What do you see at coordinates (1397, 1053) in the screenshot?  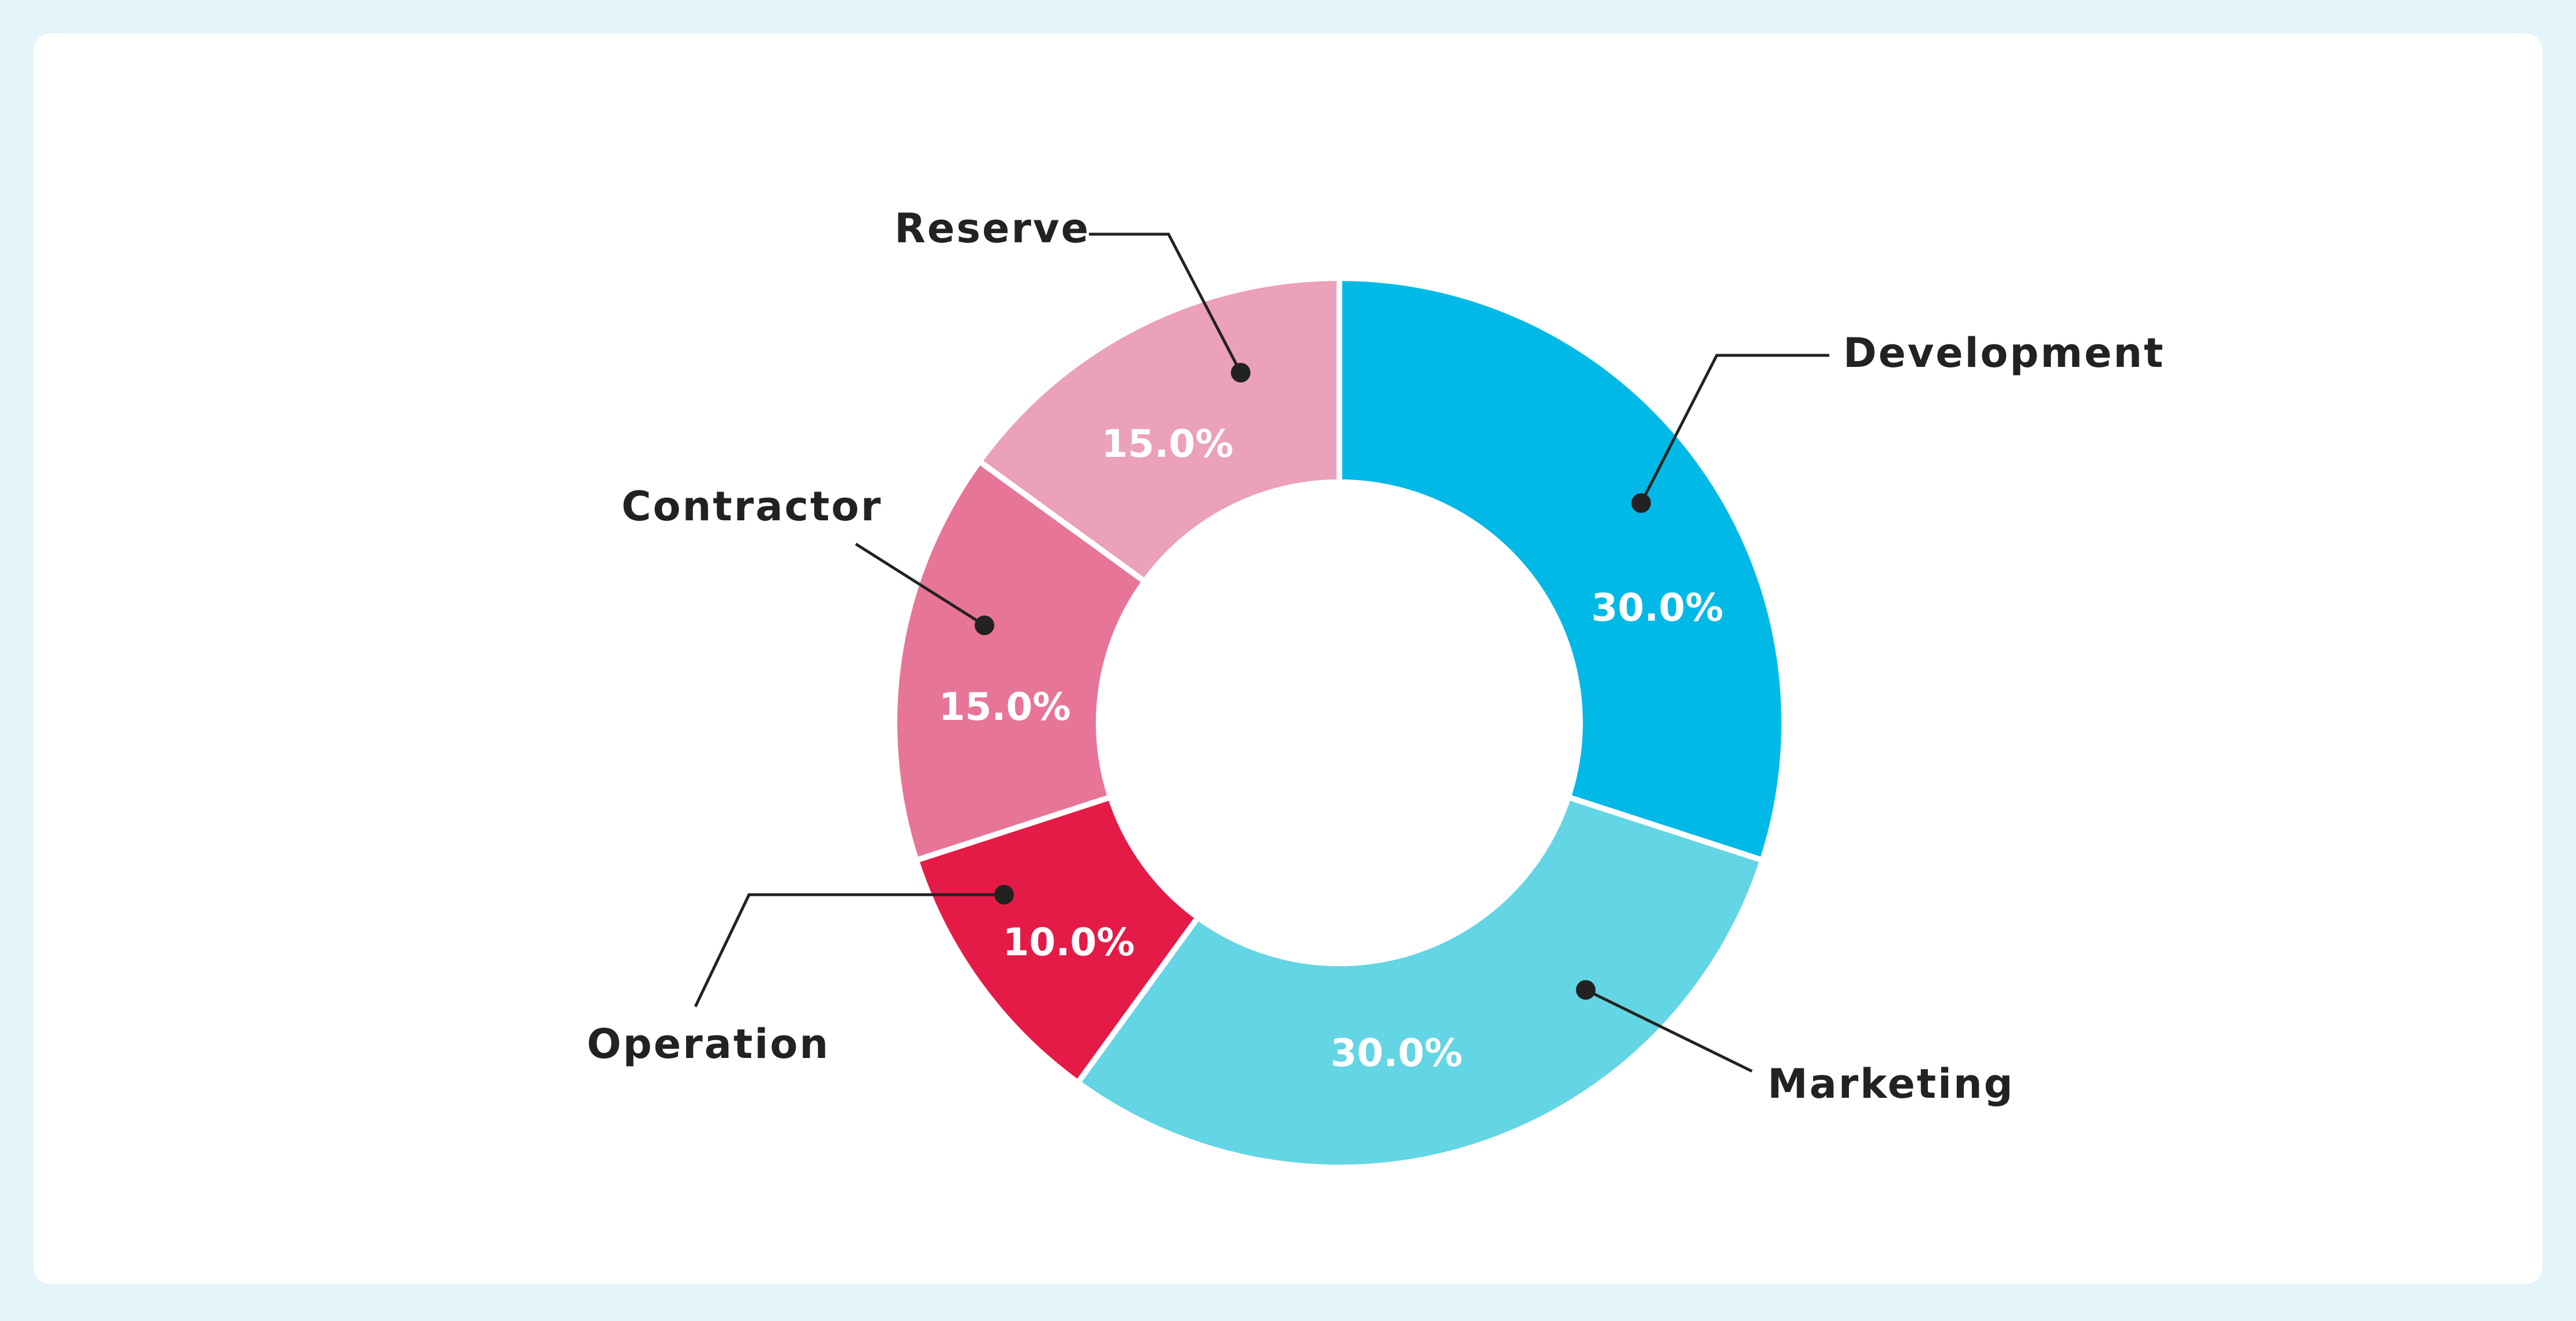 I see `slice-percent-label-marketing: 30.0%` at bounding box center [1397, 1053].